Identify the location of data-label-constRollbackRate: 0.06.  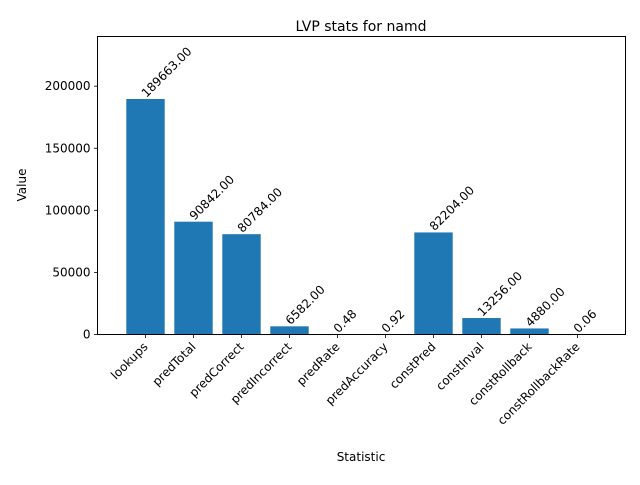
(585, 321).